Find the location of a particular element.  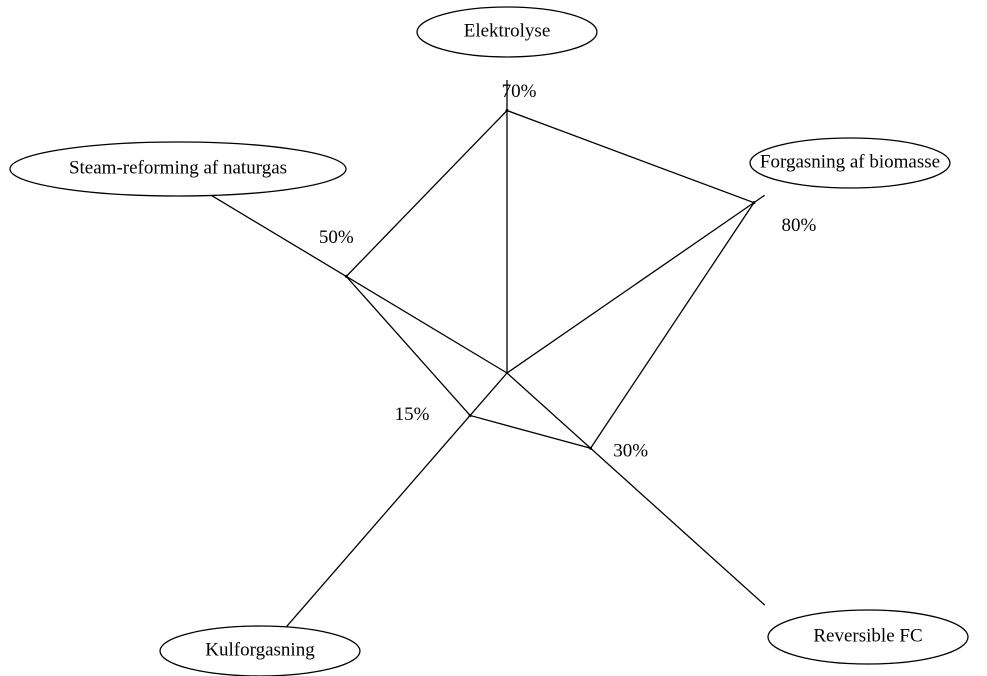

category-label: Forgasning af biomasse is located at coordinates (850, 161).